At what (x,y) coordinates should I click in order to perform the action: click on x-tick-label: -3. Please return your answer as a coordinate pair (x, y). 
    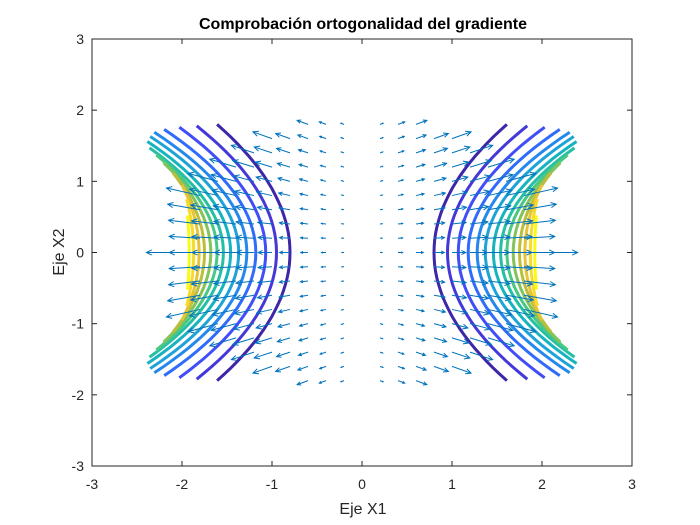
    Looking at the image, I should click on (92, 484).